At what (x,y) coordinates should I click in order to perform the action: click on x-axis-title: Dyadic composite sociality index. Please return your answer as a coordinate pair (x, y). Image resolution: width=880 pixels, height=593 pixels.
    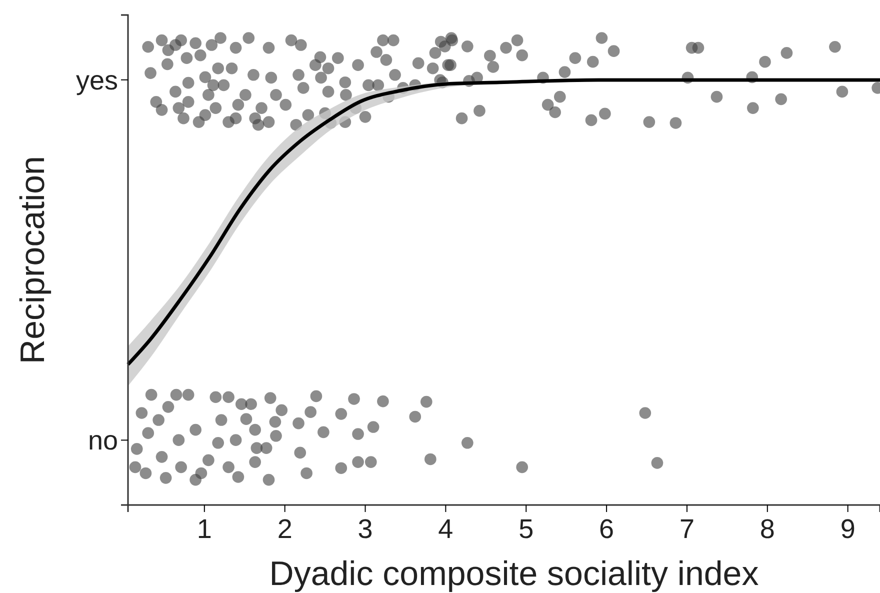
    Looking at the image, I should click on (514, 574).